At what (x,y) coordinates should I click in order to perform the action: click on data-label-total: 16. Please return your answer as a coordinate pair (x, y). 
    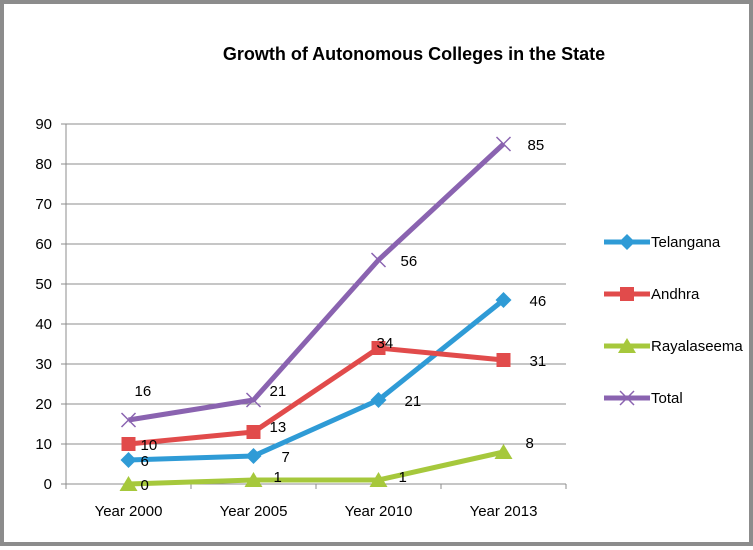
    Looking at the image, I should click on (143, 391).